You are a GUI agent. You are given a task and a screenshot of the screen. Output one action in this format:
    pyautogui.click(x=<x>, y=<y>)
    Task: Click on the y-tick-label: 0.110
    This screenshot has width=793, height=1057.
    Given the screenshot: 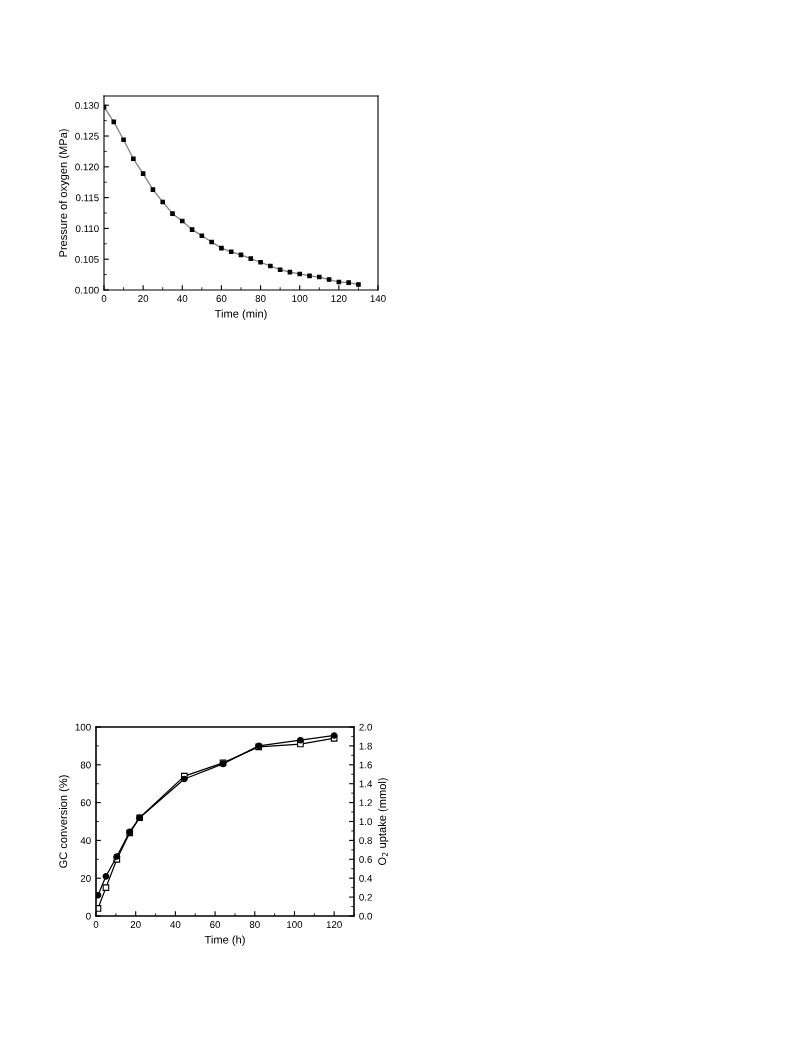 What is the action you would take?
    pyautogui.click(x=87, y=229)
    